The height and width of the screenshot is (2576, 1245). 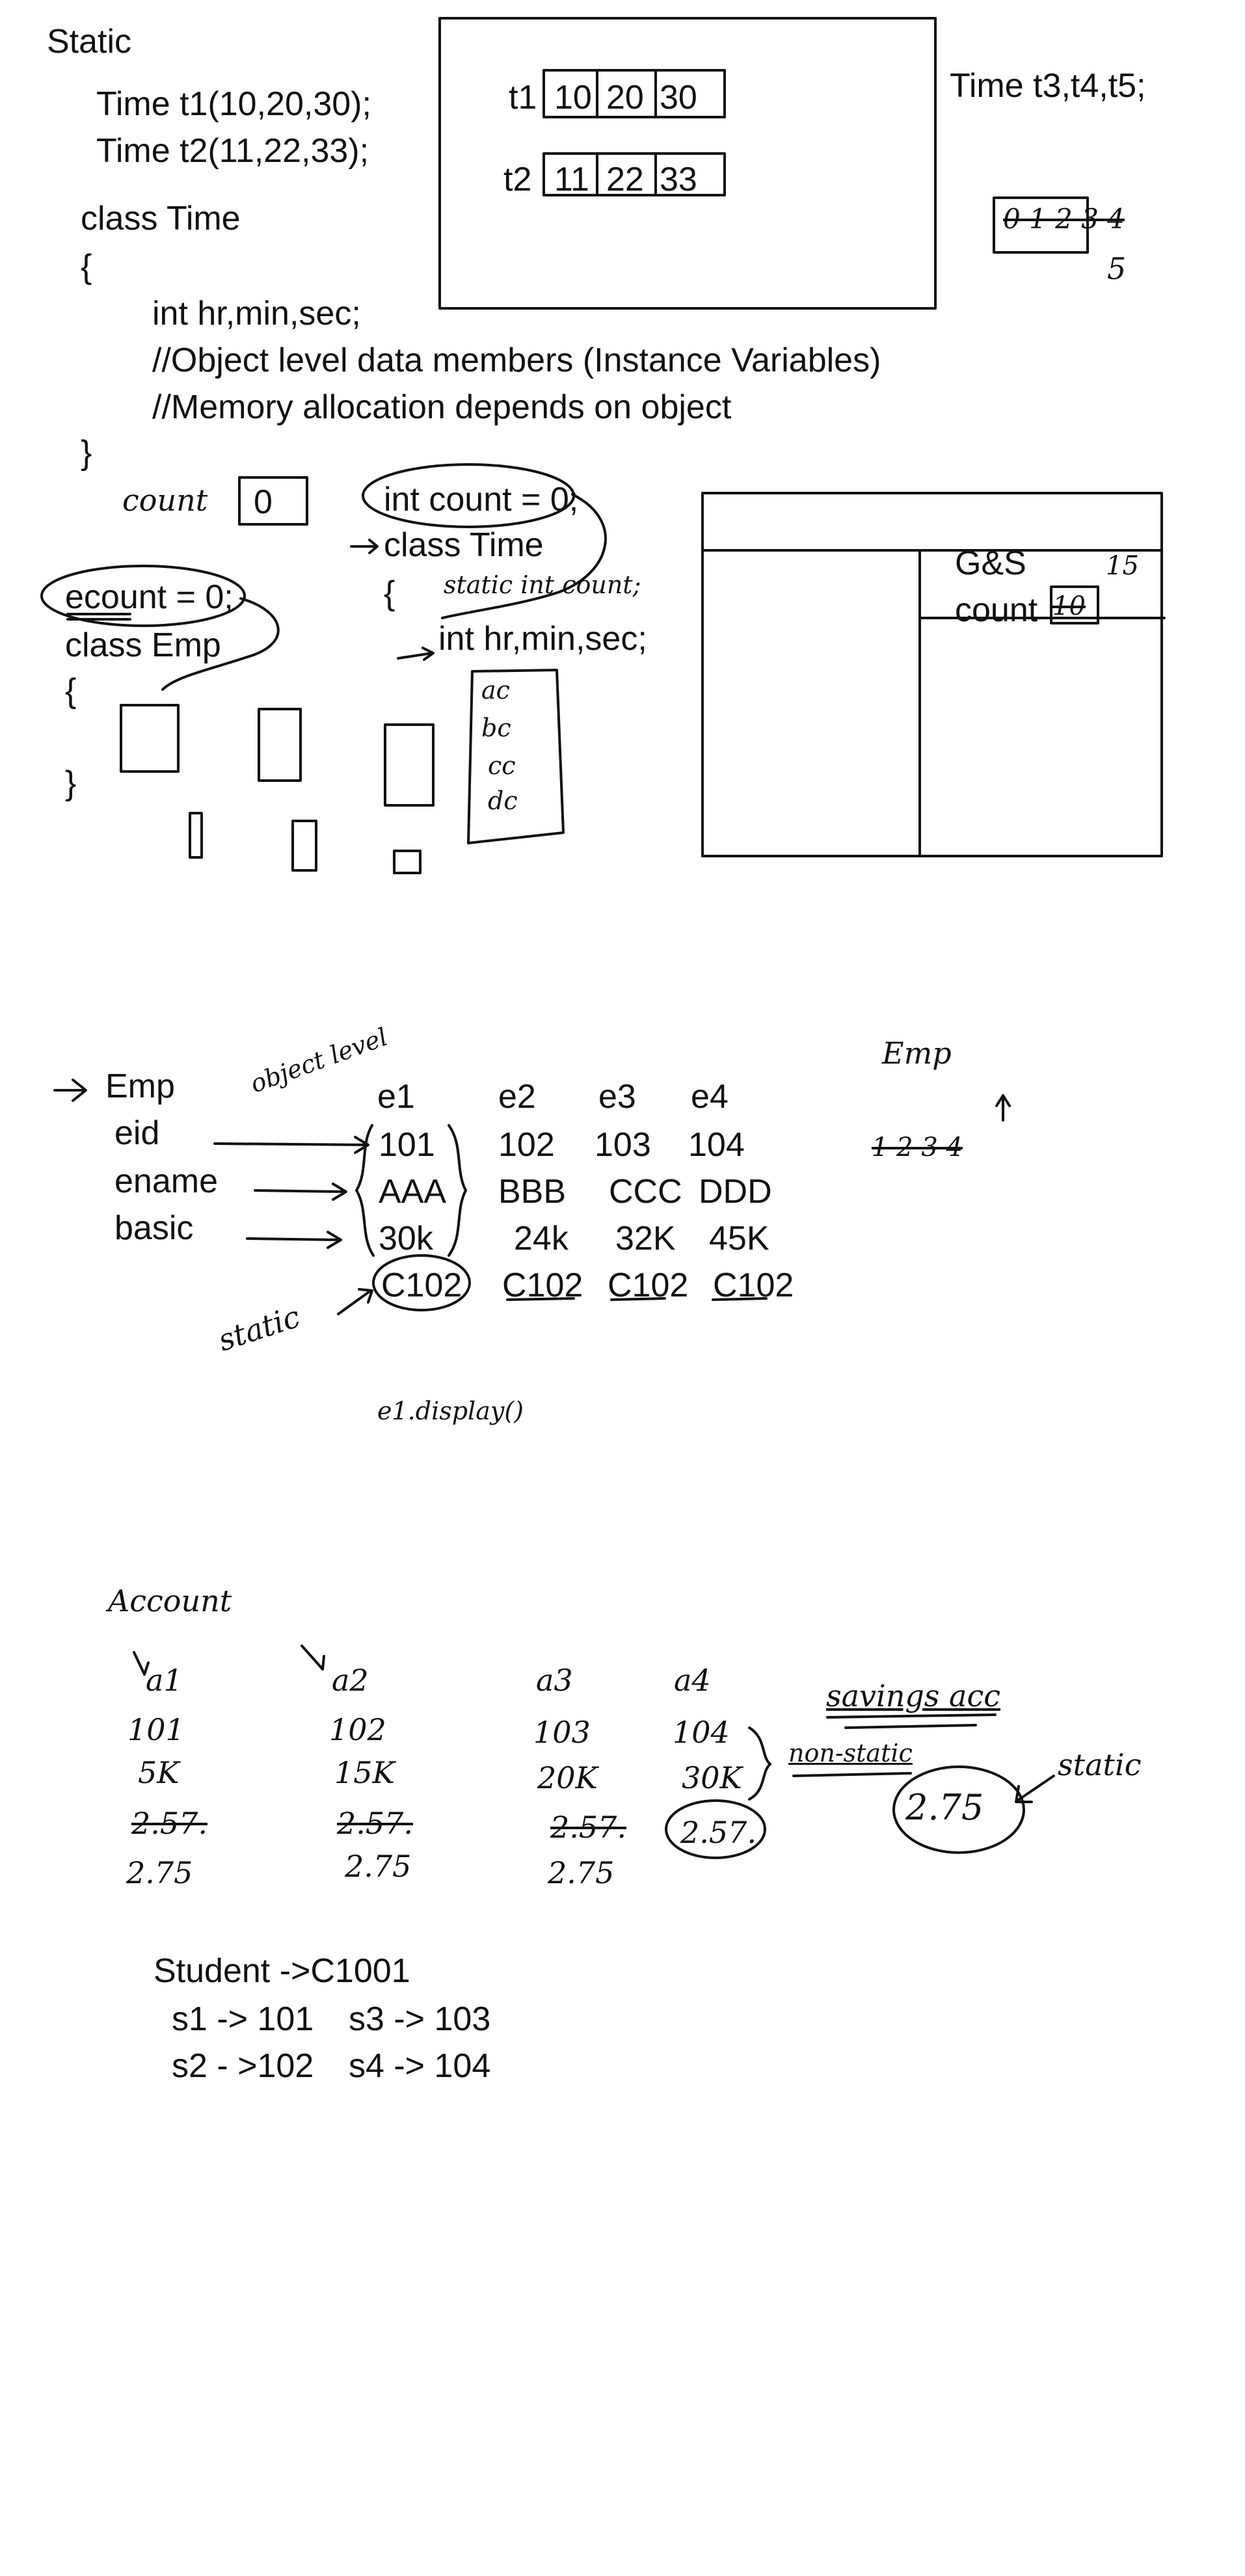 I want to click on cell: AAA, so click(x=413, y=1192).